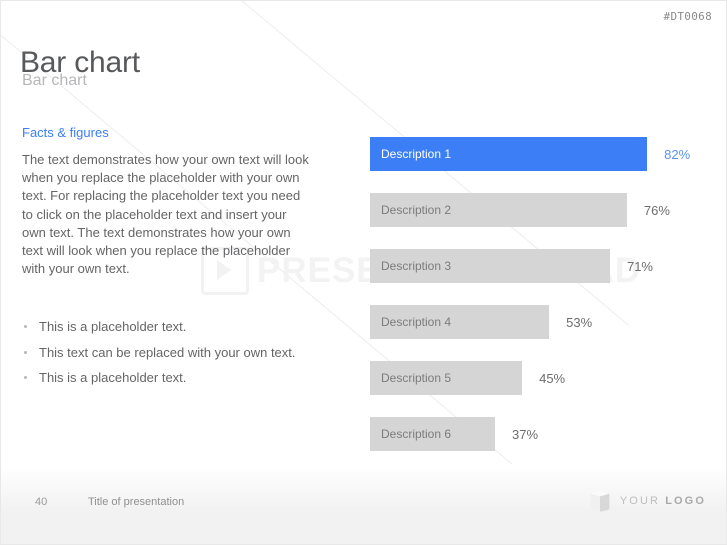 This screenshot has height=545, width=727. I want to click on footer-presentation-title: Title of presentation, so click(136, 502).